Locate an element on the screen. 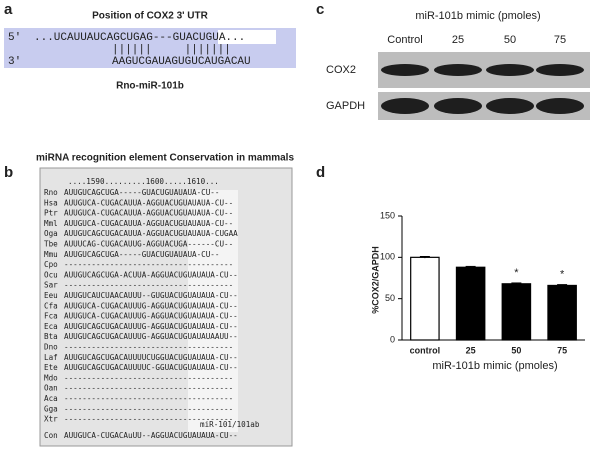  species: Mmu is located at coordinates (51, 254).